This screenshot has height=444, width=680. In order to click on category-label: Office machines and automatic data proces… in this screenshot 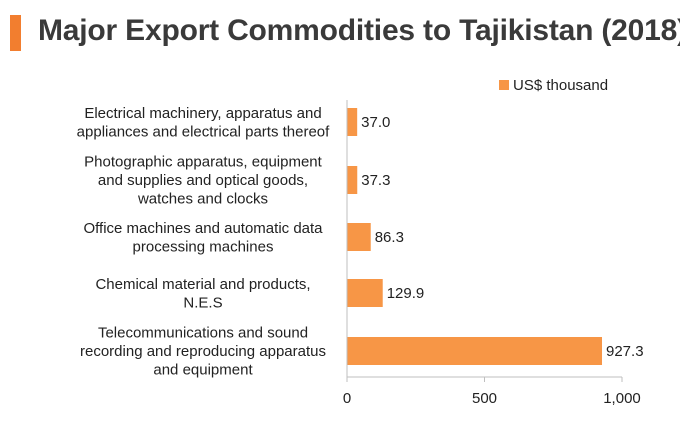, I will do `click(203, 238)`.